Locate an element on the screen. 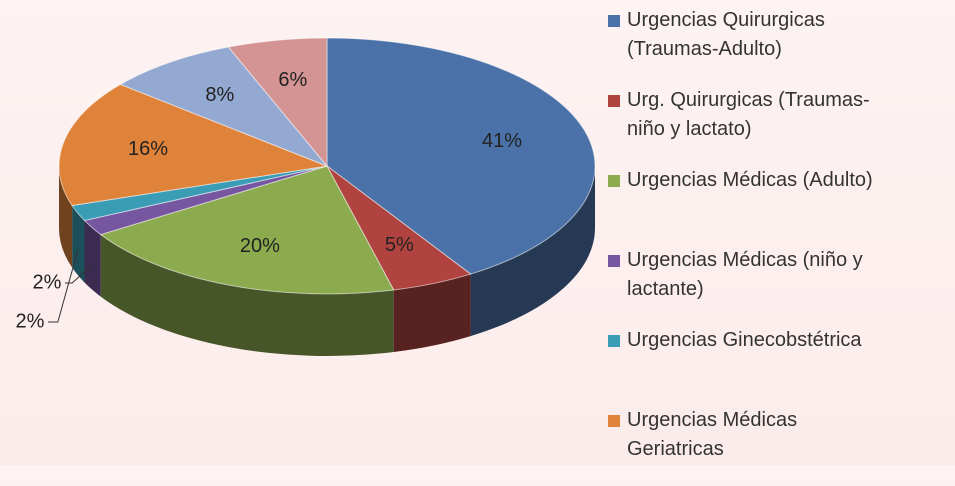 The width and height of the screenshot is (955, 486). legend-item: Urgencias Ginecobstétrica is located at coordinates (753, 366).